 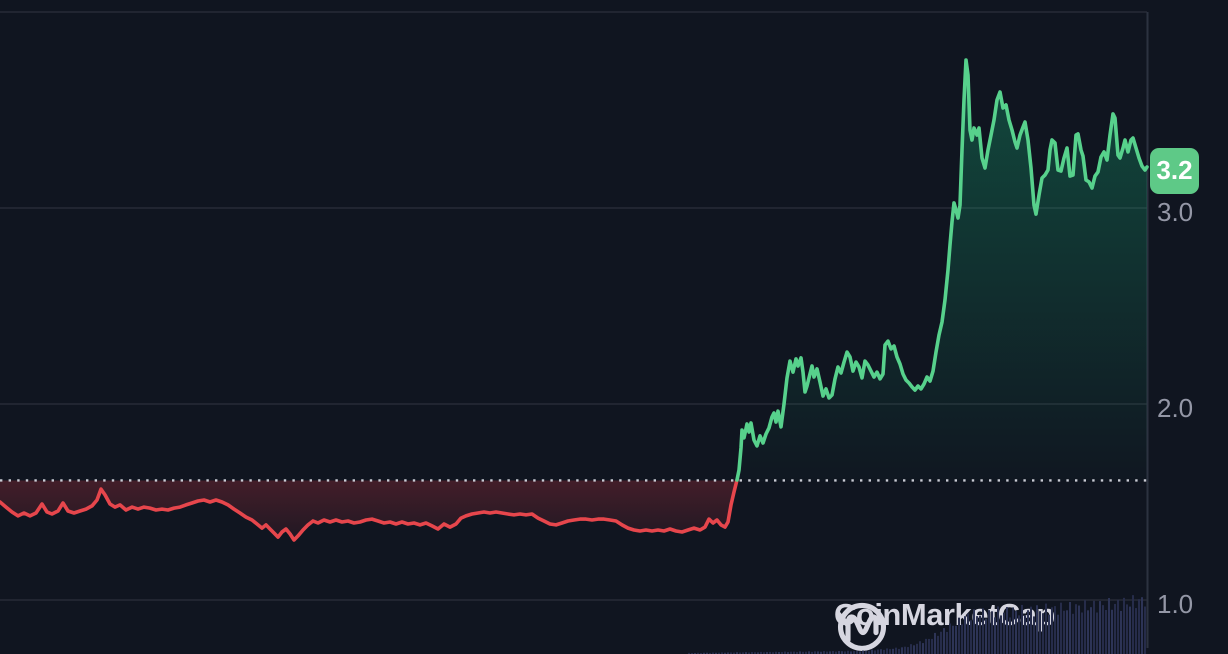 I want to click on down-area-fill, so click(x=368, y=510).